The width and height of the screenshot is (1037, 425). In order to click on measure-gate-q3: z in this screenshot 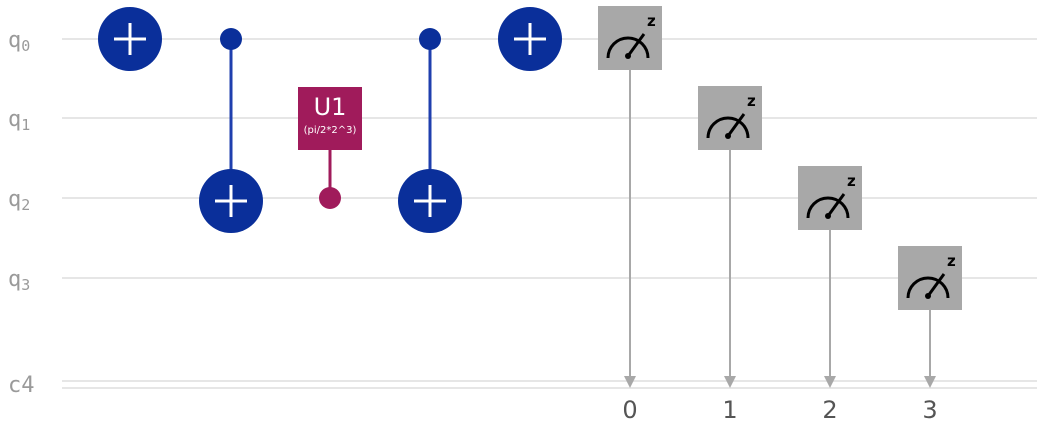, I will do `click(930, 317)`.